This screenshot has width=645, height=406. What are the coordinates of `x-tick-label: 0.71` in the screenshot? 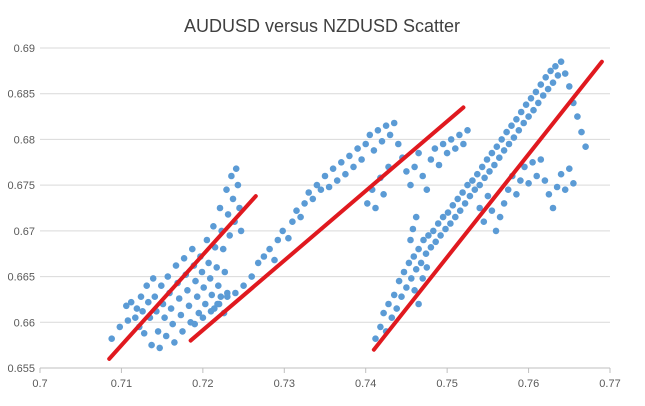 It's located at (121, 384).